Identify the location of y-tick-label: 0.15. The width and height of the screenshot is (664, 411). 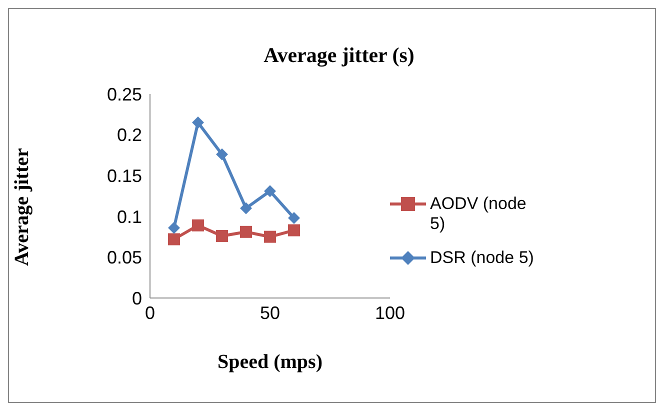
(124, 176).